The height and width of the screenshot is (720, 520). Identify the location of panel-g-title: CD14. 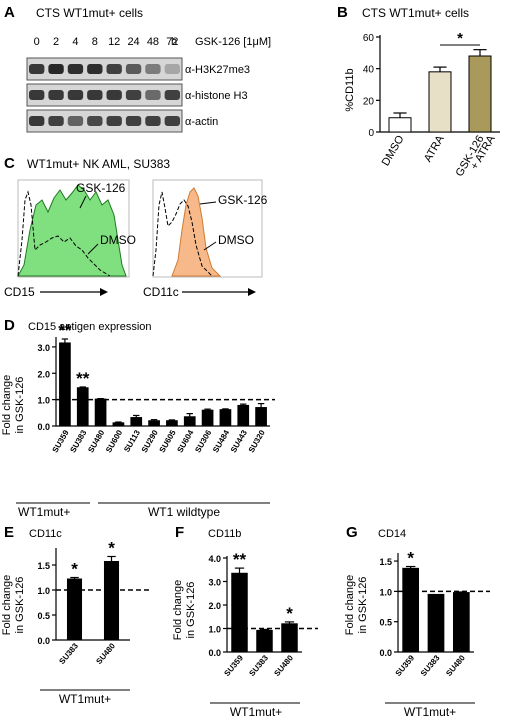
(392, 534).